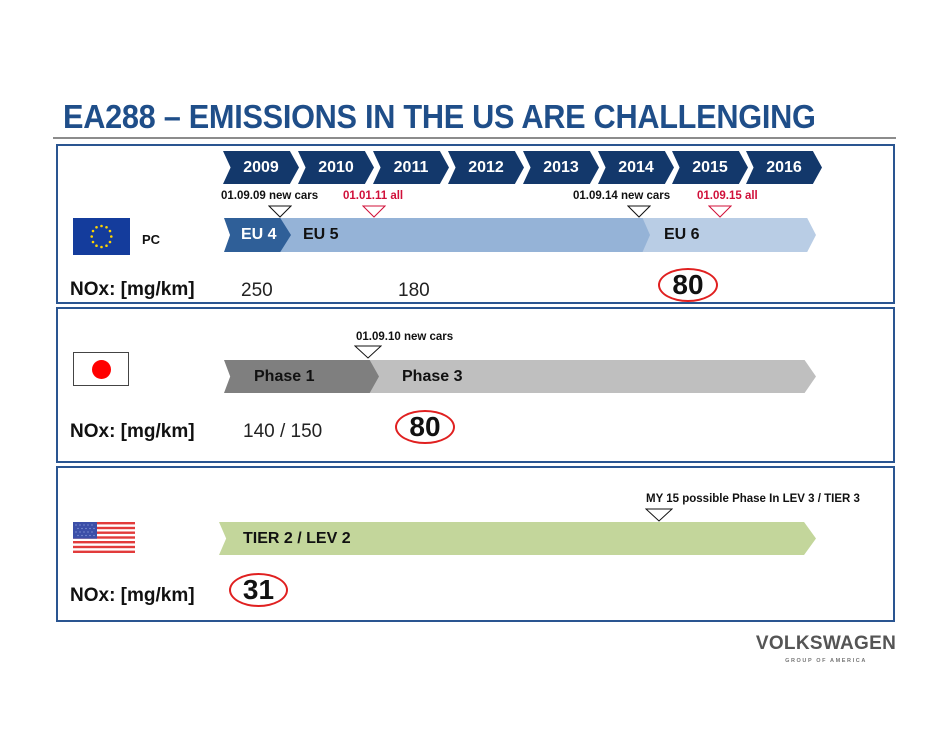 This screenshot has height=733, width=950. I want to click on year-2014: 2014, so click(636, 167).